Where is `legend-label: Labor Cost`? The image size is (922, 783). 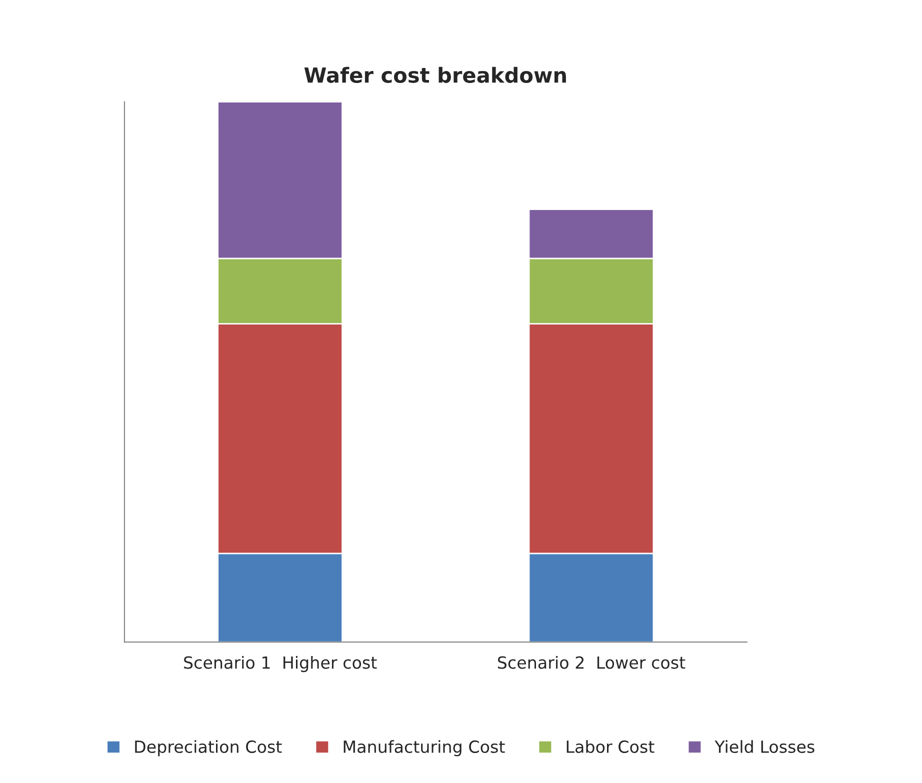 legend-label: Labor Cost is located at coordinates (610, 747).